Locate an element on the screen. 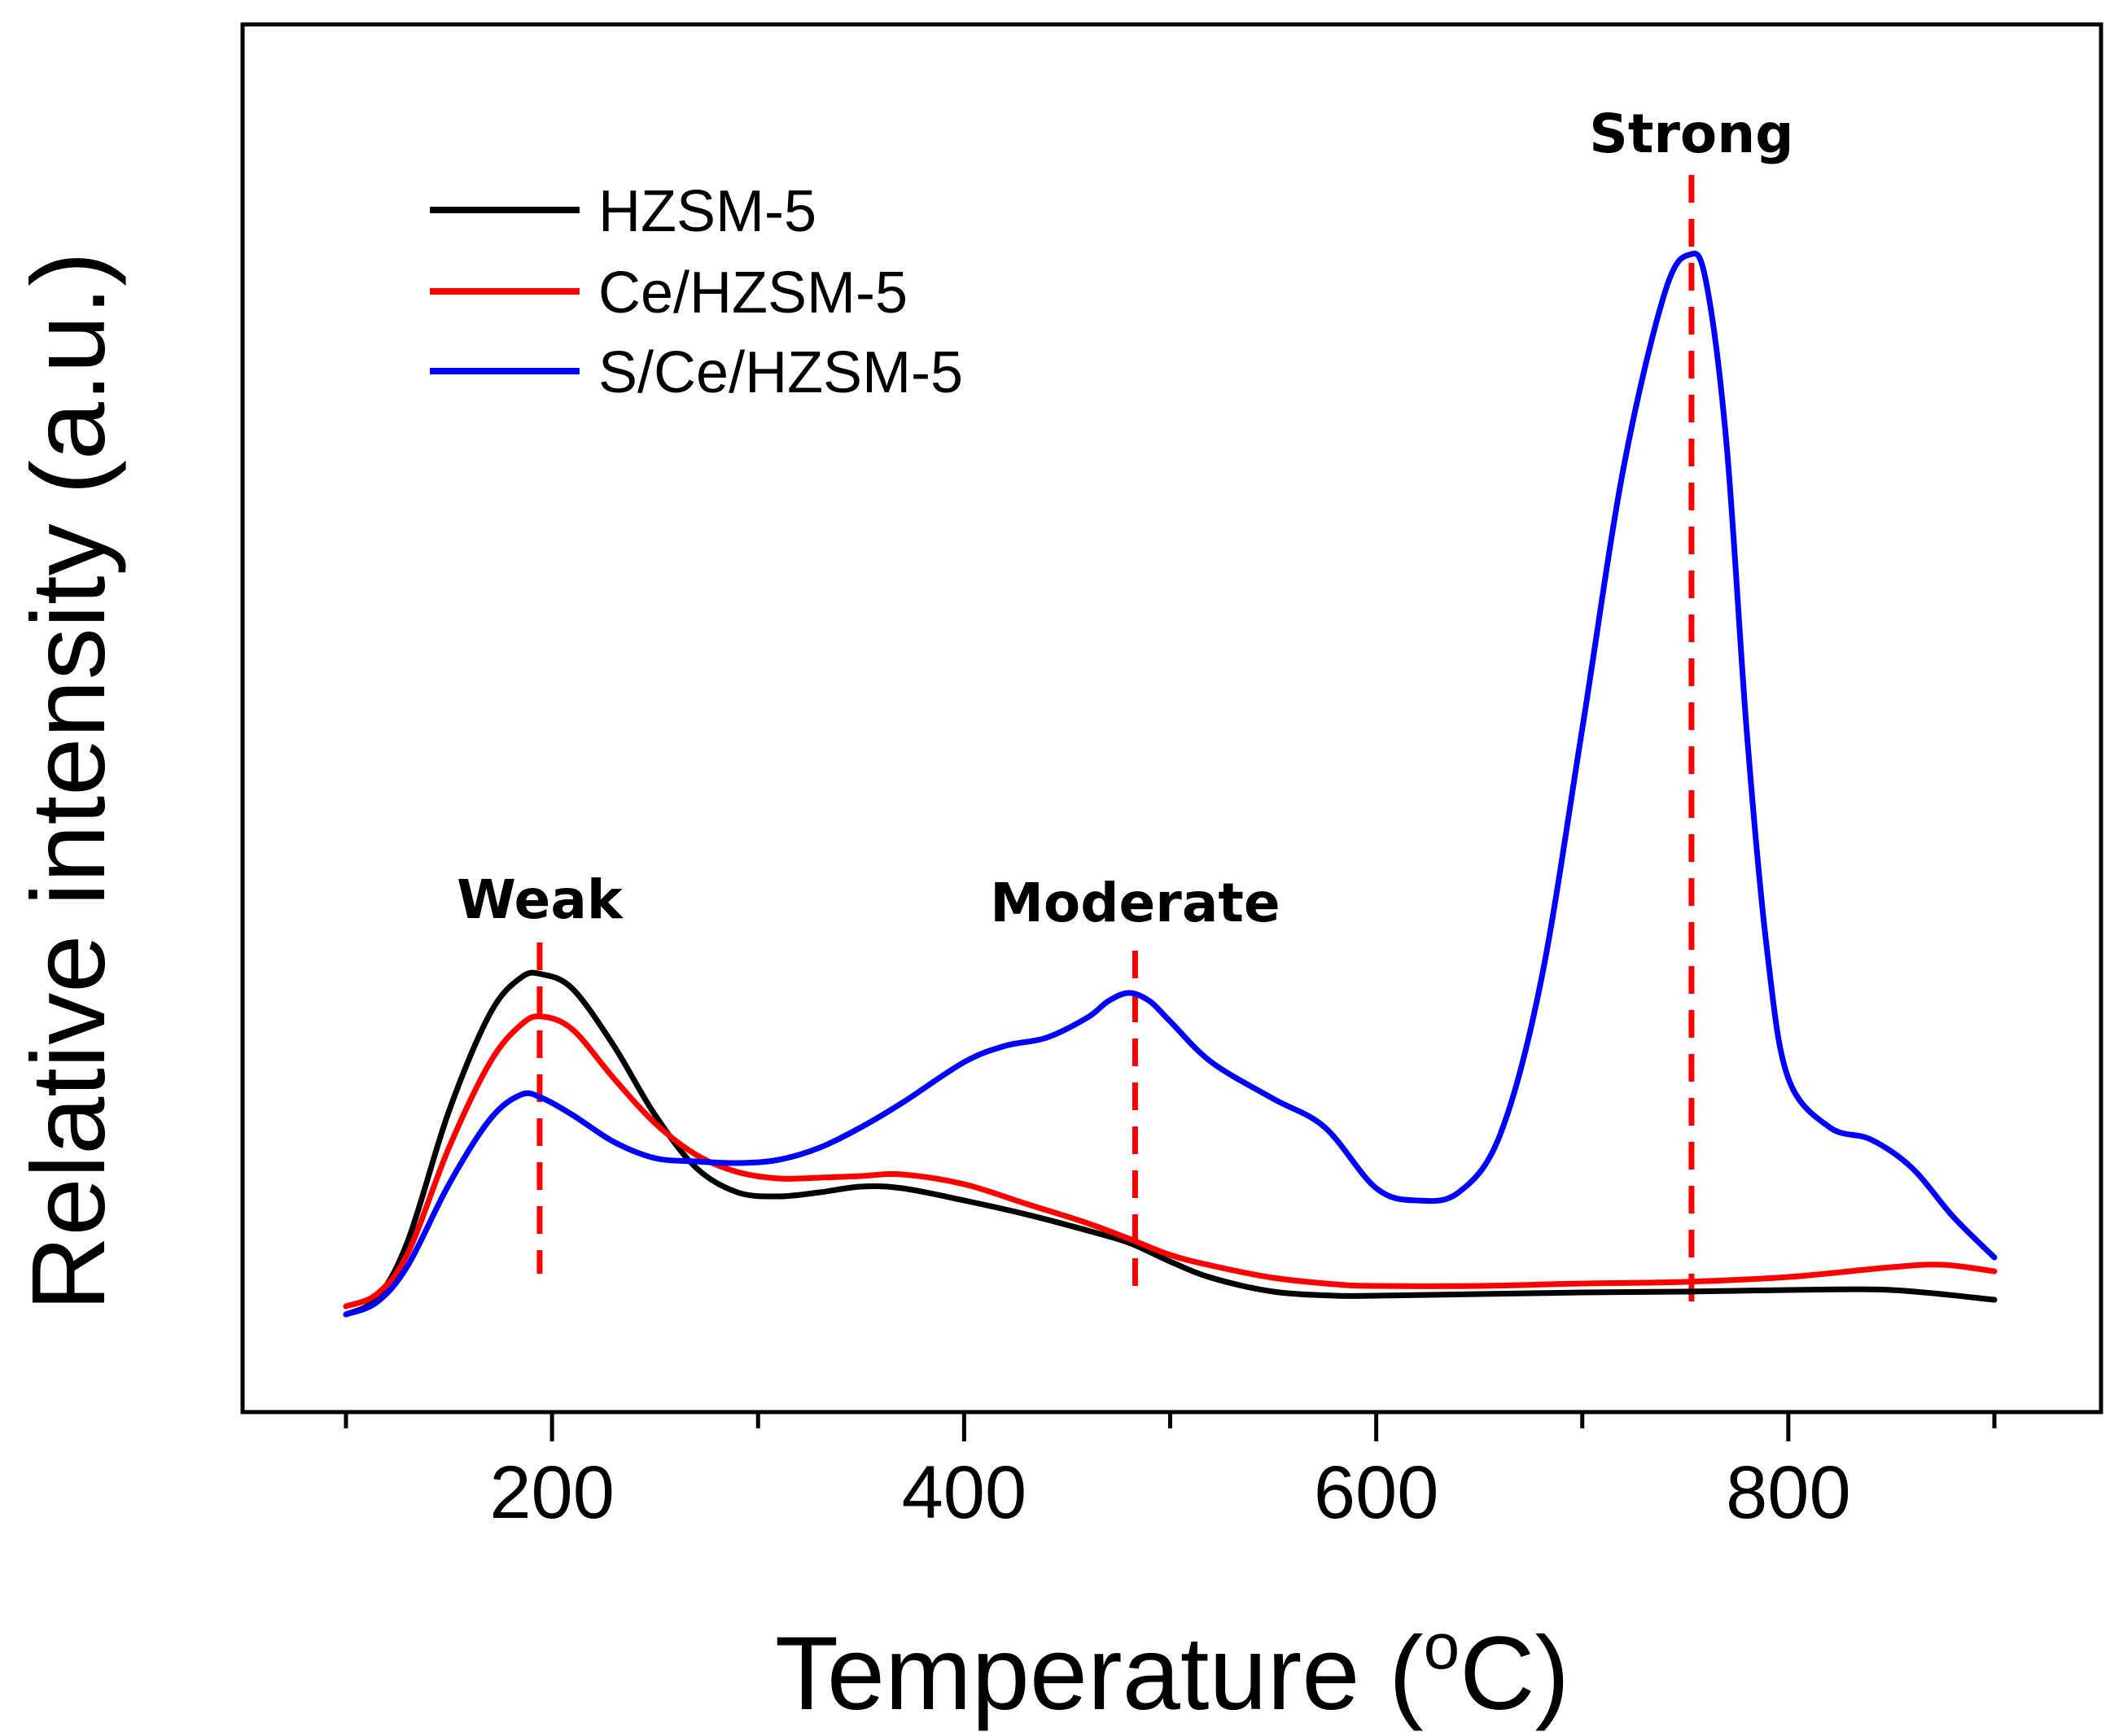  legend-label-ce-hzsm5: Ce/HZSM-5 is located at coordinates (753, 293).